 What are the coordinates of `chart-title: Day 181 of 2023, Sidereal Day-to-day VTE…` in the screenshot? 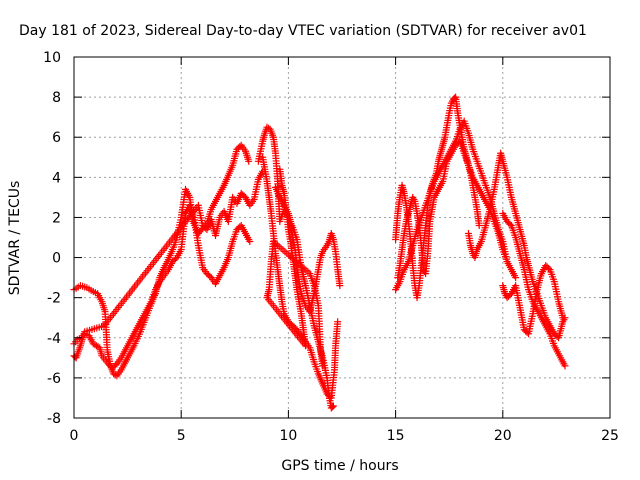 It's located at (303, 31).